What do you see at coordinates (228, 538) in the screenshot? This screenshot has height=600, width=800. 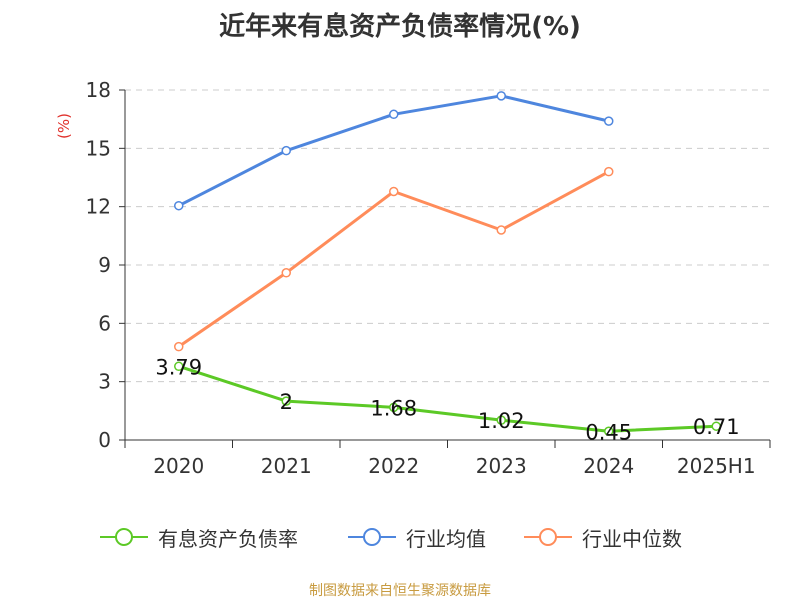 I see `legend-label: 有息资产负债率` at bounding box center [228, 538].